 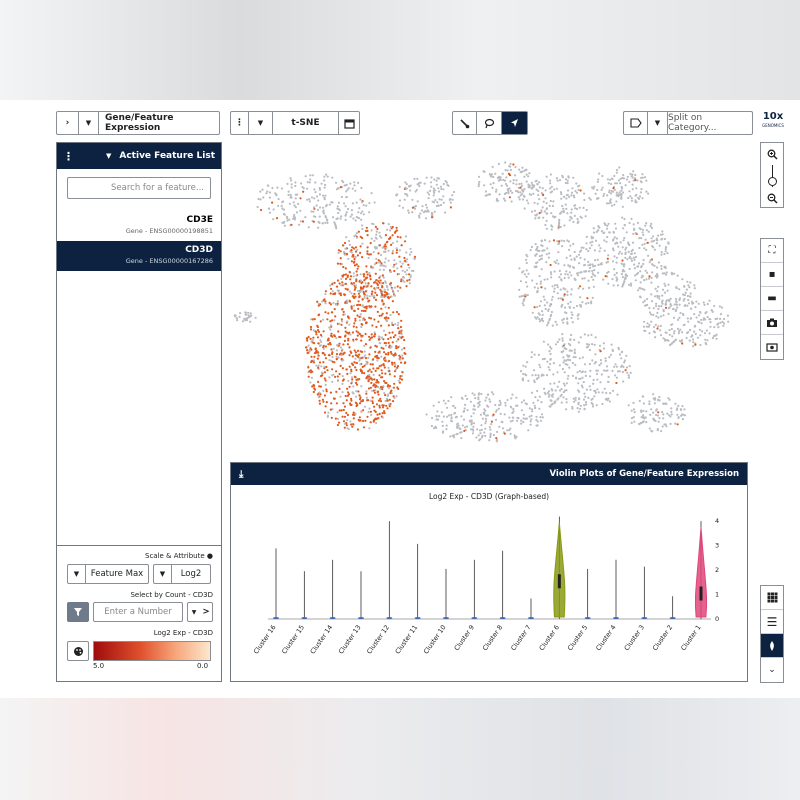 I want to click on grid-view-button, so click(x=772, y=598).